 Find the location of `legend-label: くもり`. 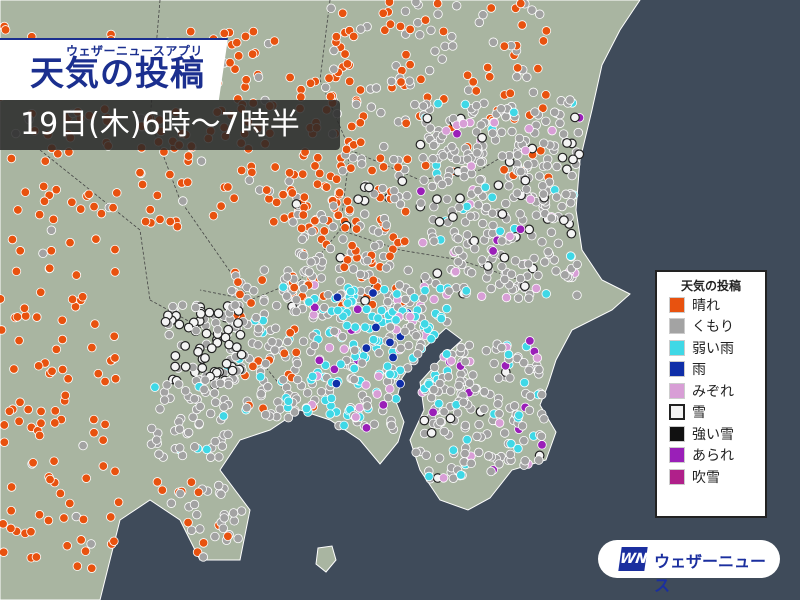

legend-label: くもり is located at coordinates (713, 327).